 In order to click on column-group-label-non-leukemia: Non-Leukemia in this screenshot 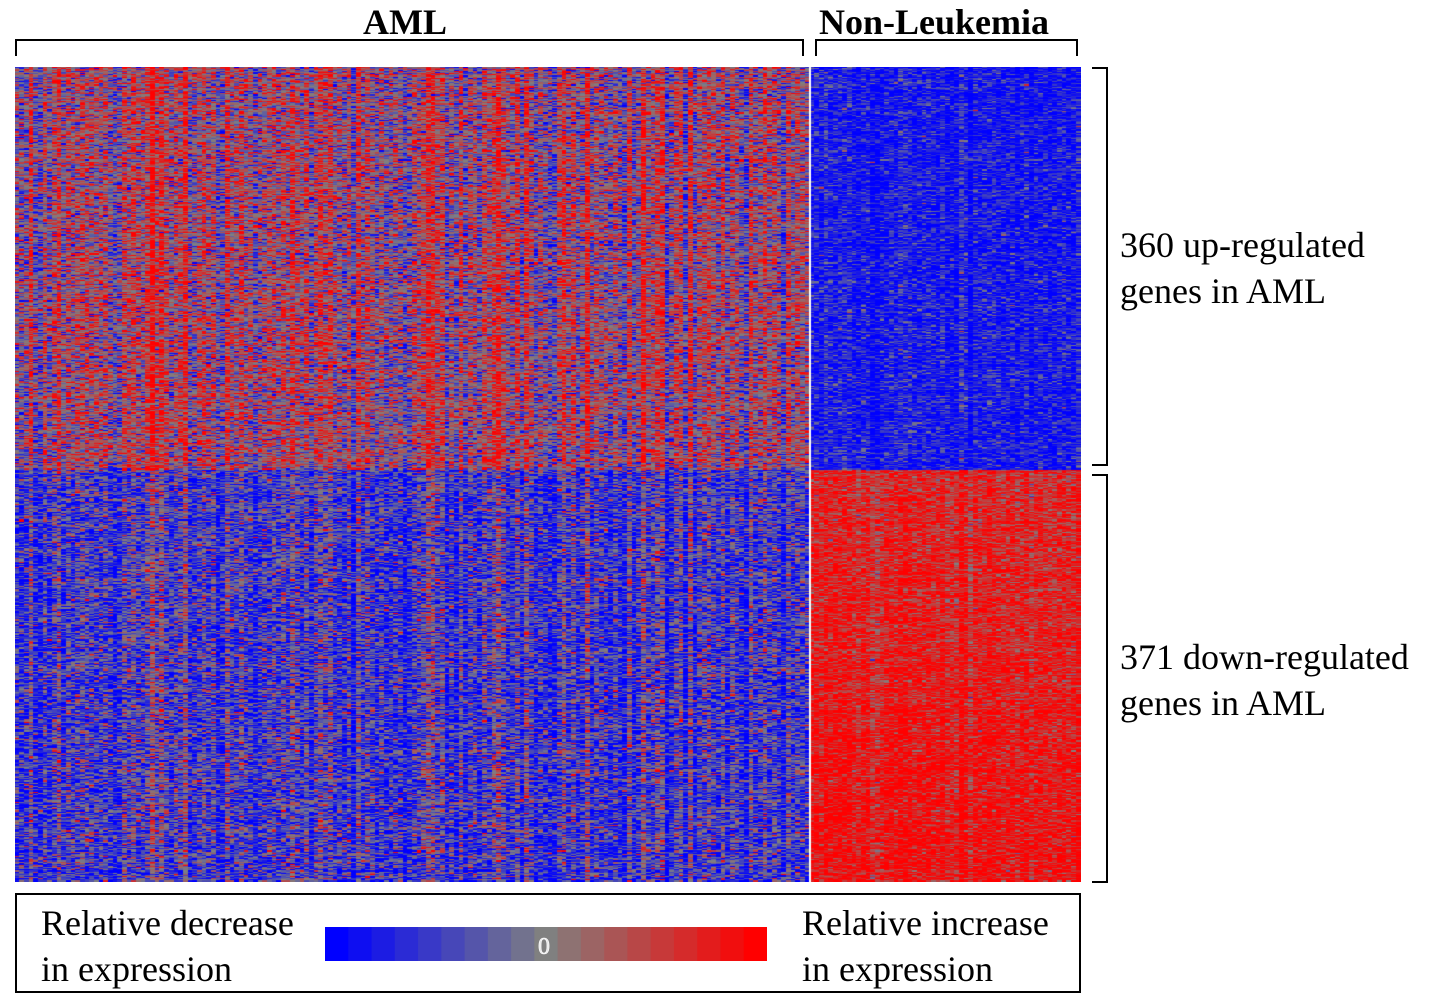, I will do `click(934, 22)`.